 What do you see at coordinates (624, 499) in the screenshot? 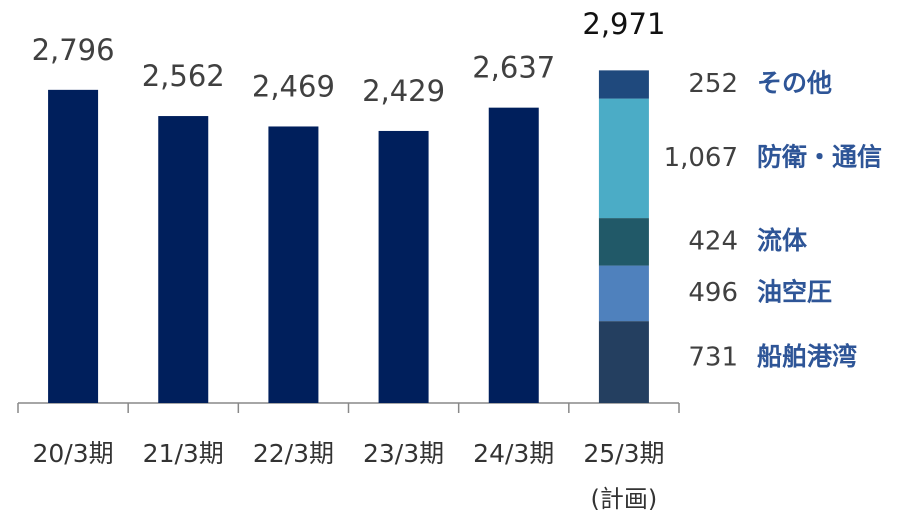
I see `x-tick-note: (計画)` at bounding box center [624, 499].